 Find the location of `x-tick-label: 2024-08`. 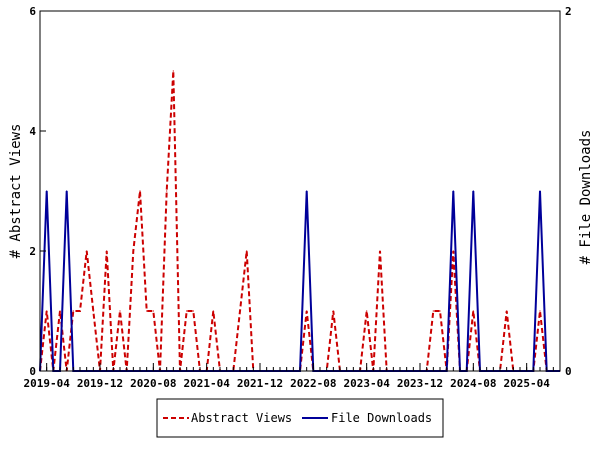

x-tick-label: 2024-08 is located at coordinates (473, 383).